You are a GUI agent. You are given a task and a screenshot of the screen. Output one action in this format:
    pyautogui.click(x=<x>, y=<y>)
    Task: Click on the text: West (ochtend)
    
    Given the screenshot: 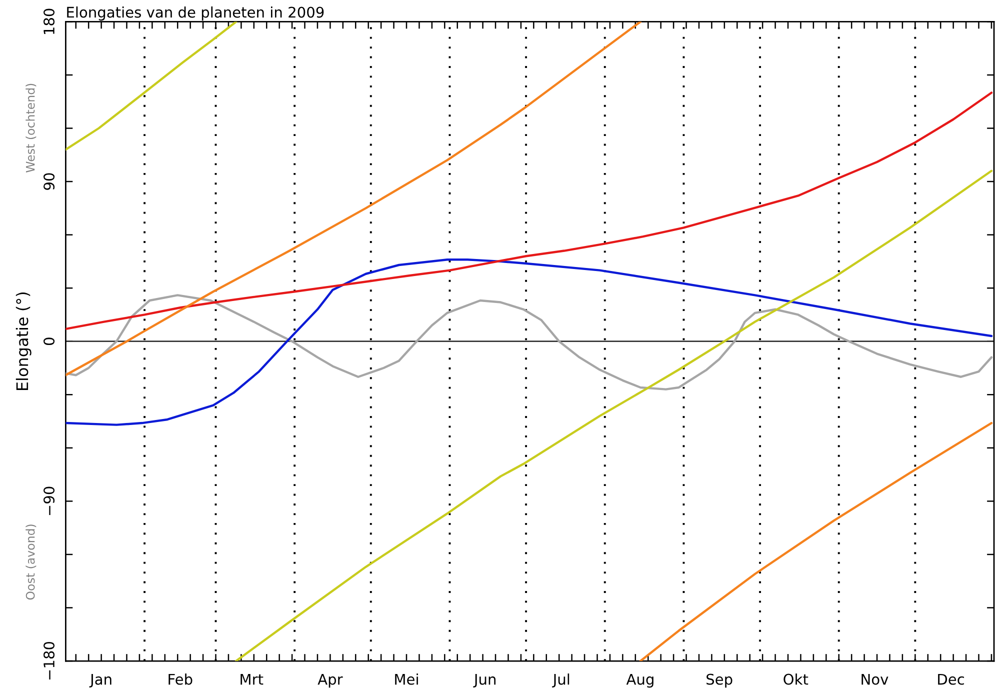 What is the action you would take?
    pyautogui.click(x=31, y=128)
    